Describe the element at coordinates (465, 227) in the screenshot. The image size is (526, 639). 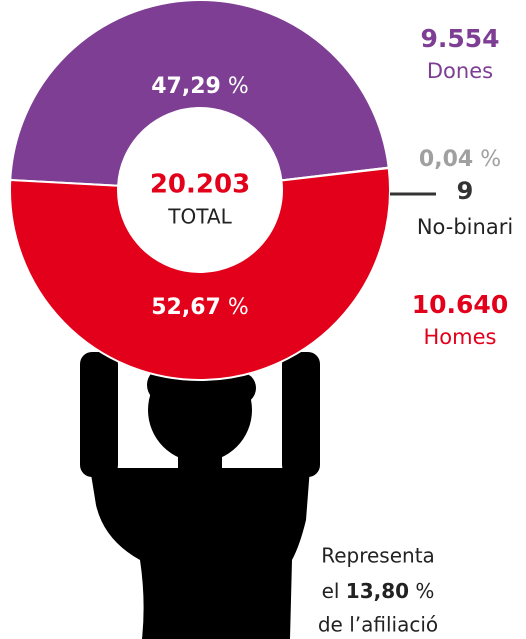
I see `category: No-binari` at that location.